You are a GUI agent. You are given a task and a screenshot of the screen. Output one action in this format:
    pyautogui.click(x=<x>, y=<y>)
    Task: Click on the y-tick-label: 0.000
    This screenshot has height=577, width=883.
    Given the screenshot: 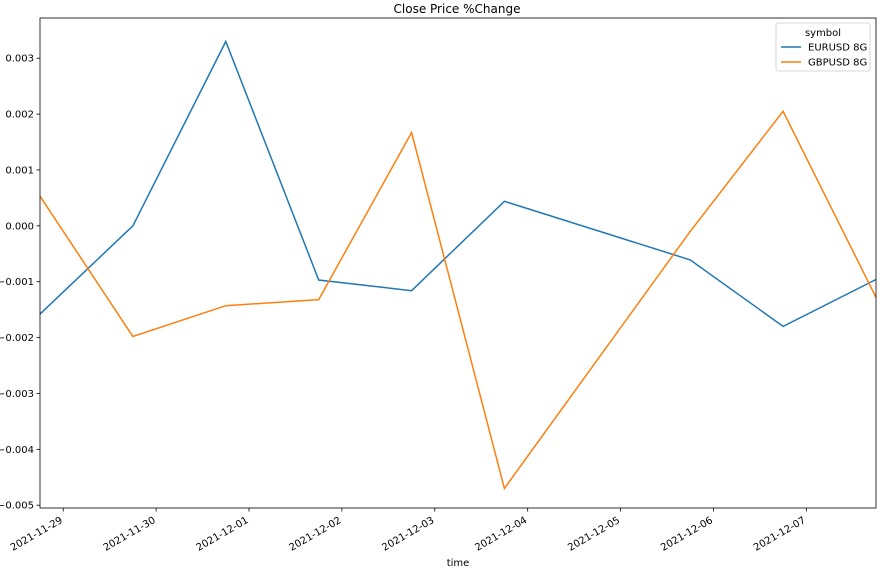 What is the action you would take?
    pyautogui.click(x=19, y=226)
    